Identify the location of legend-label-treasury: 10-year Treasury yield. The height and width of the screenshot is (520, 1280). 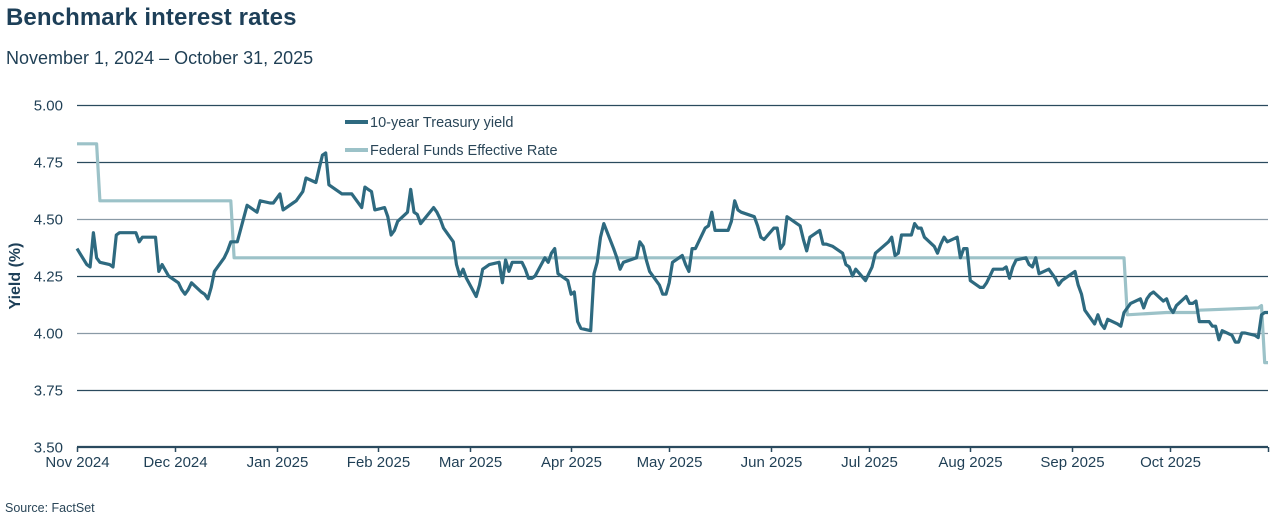
(441, 123).